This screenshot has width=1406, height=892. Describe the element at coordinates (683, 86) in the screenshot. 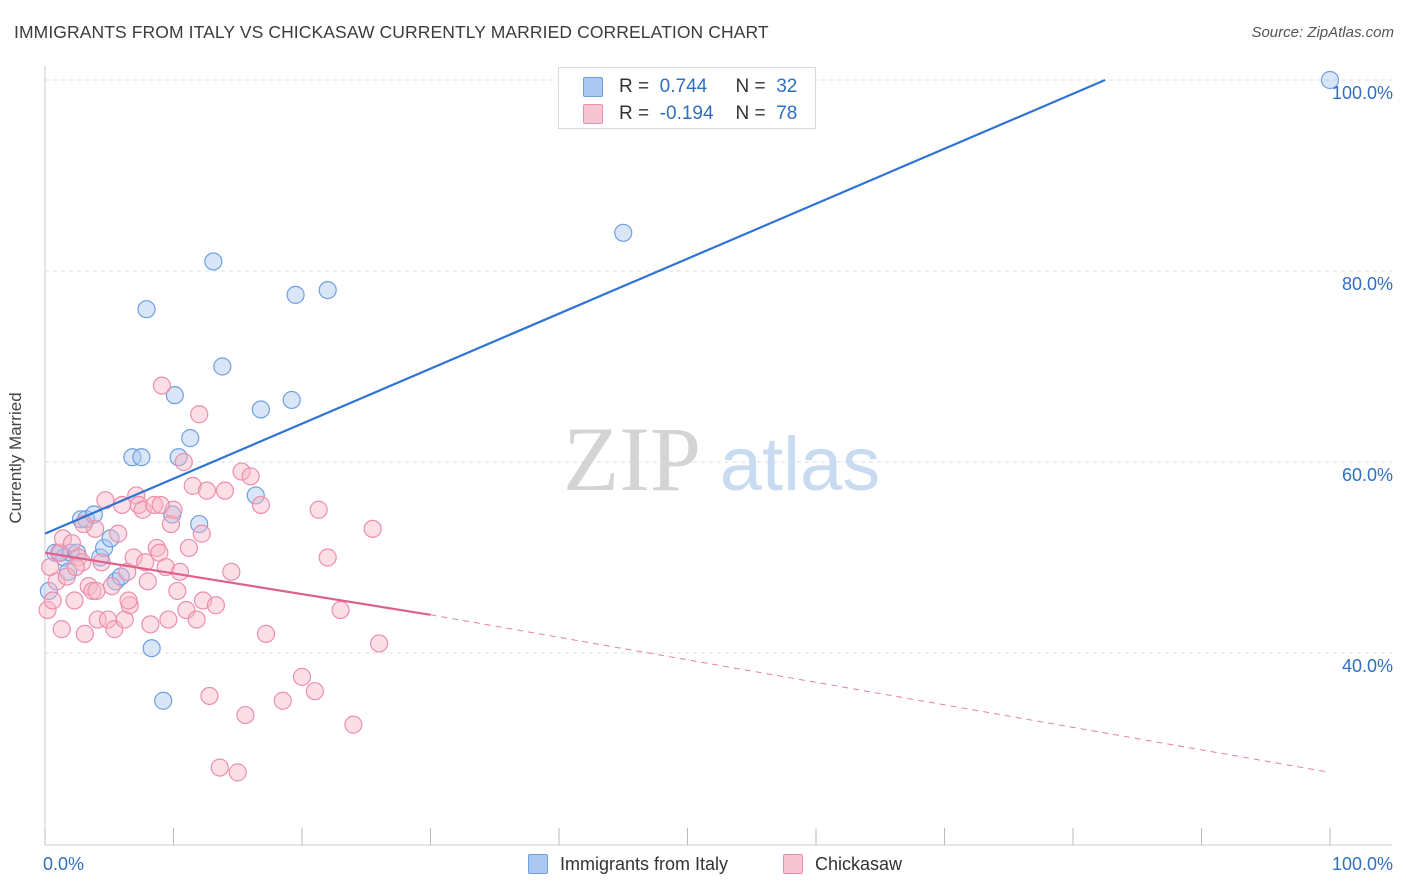

I see `r-value: 0.744` at that location.